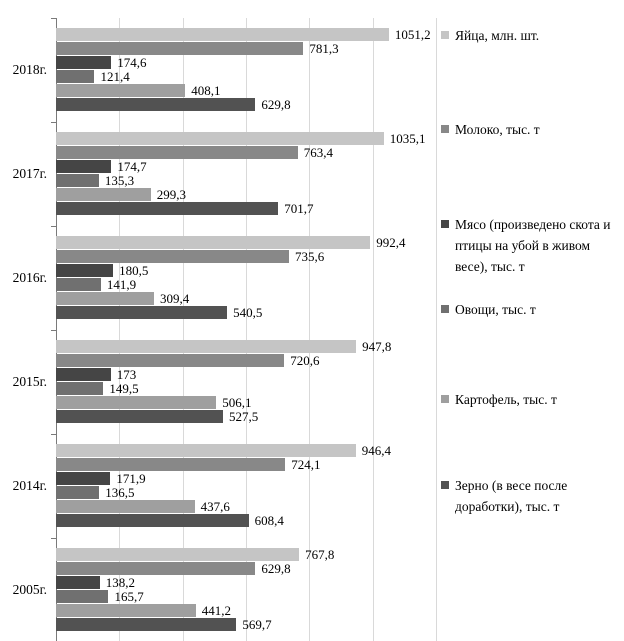 This screenshot has width=624, height=641. Describe the element at coordinates (318, 152) in the screenshot. I see `bar-value-label: 763,4` at that location.